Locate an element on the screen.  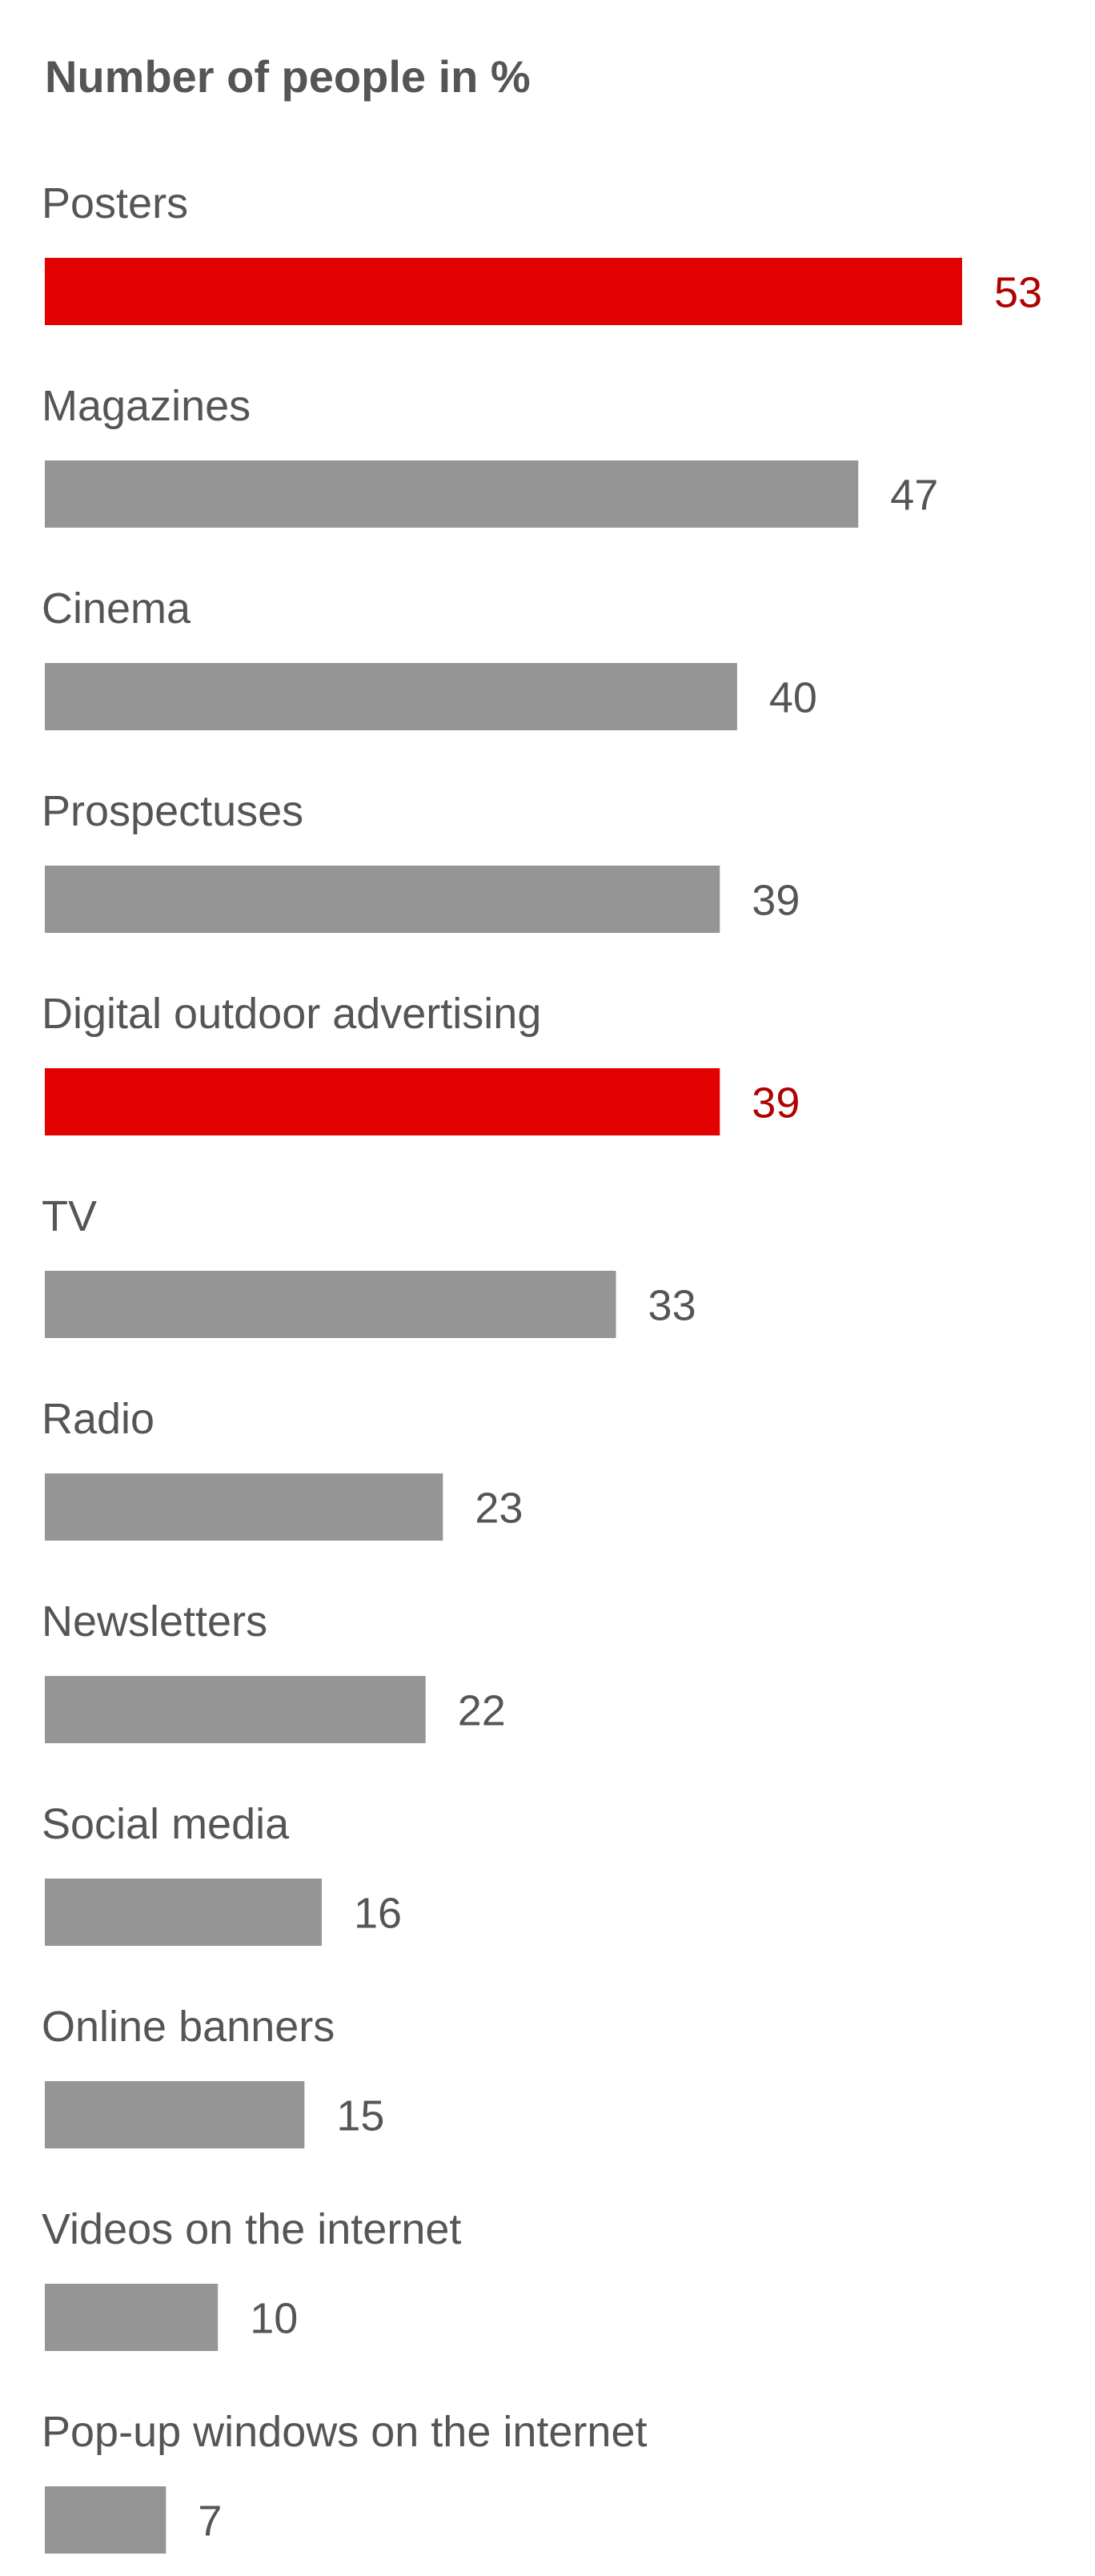
category-label: TV is located at coordinates (69, 1216).